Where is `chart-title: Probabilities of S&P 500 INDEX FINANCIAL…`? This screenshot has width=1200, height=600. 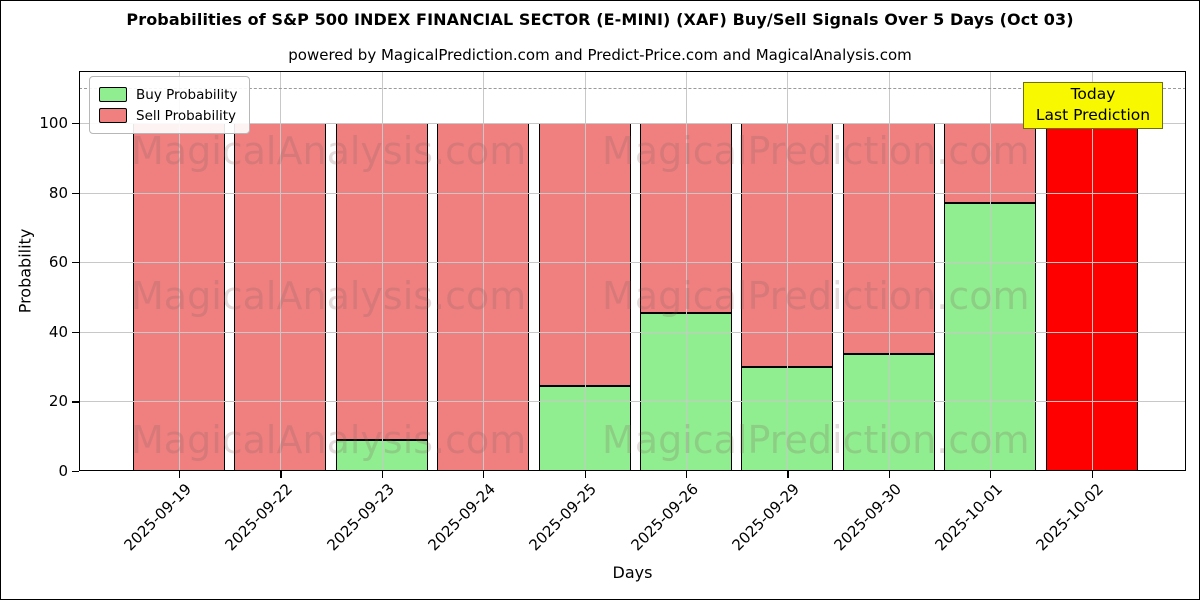 chart-title: Probabilities of S&P 500 INDEX FINANCIAL… is located at coordinates (600, 19).